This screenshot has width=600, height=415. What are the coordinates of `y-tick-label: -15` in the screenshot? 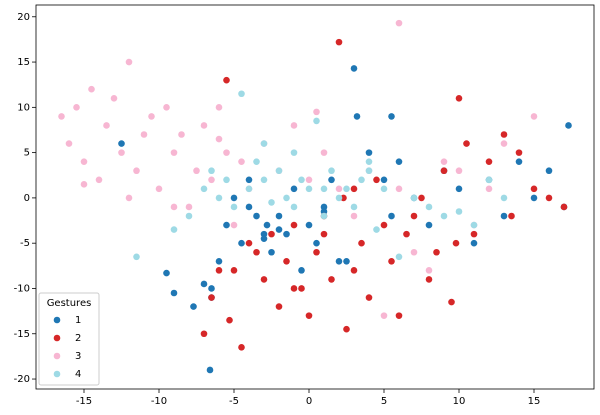 It's located at (22, 334).